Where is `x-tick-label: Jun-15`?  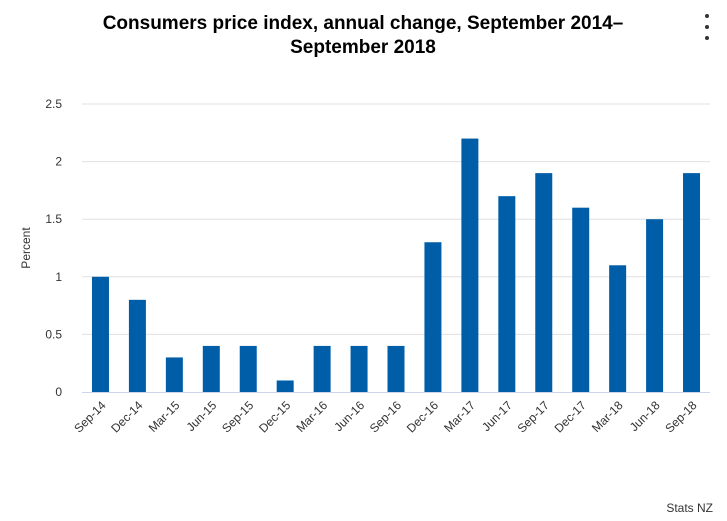 x-tick-label: Jun-15 is located at coordinates (202, 416).